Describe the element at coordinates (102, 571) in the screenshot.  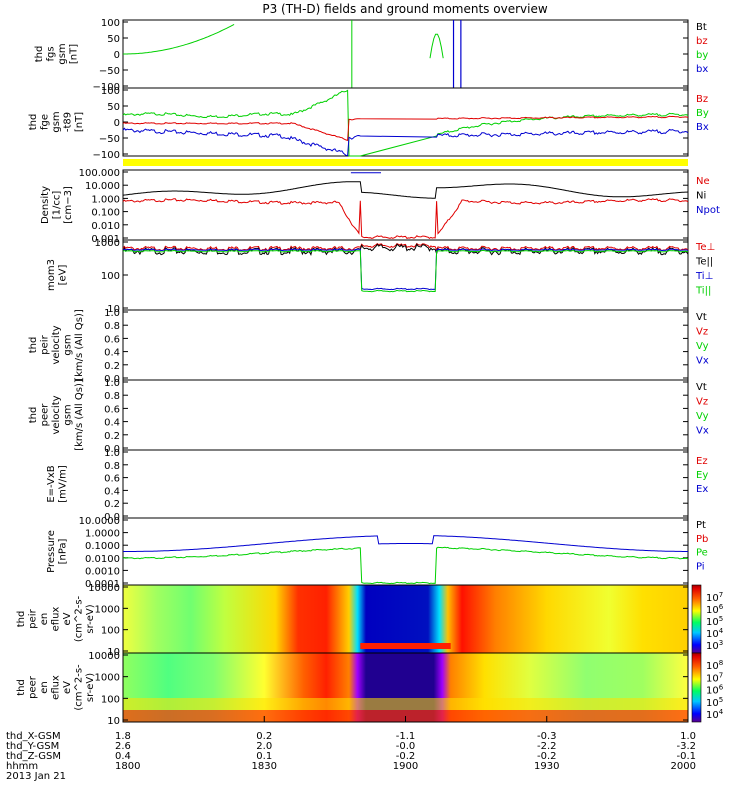
I see `y-tick-label: 0.0010` at that location.